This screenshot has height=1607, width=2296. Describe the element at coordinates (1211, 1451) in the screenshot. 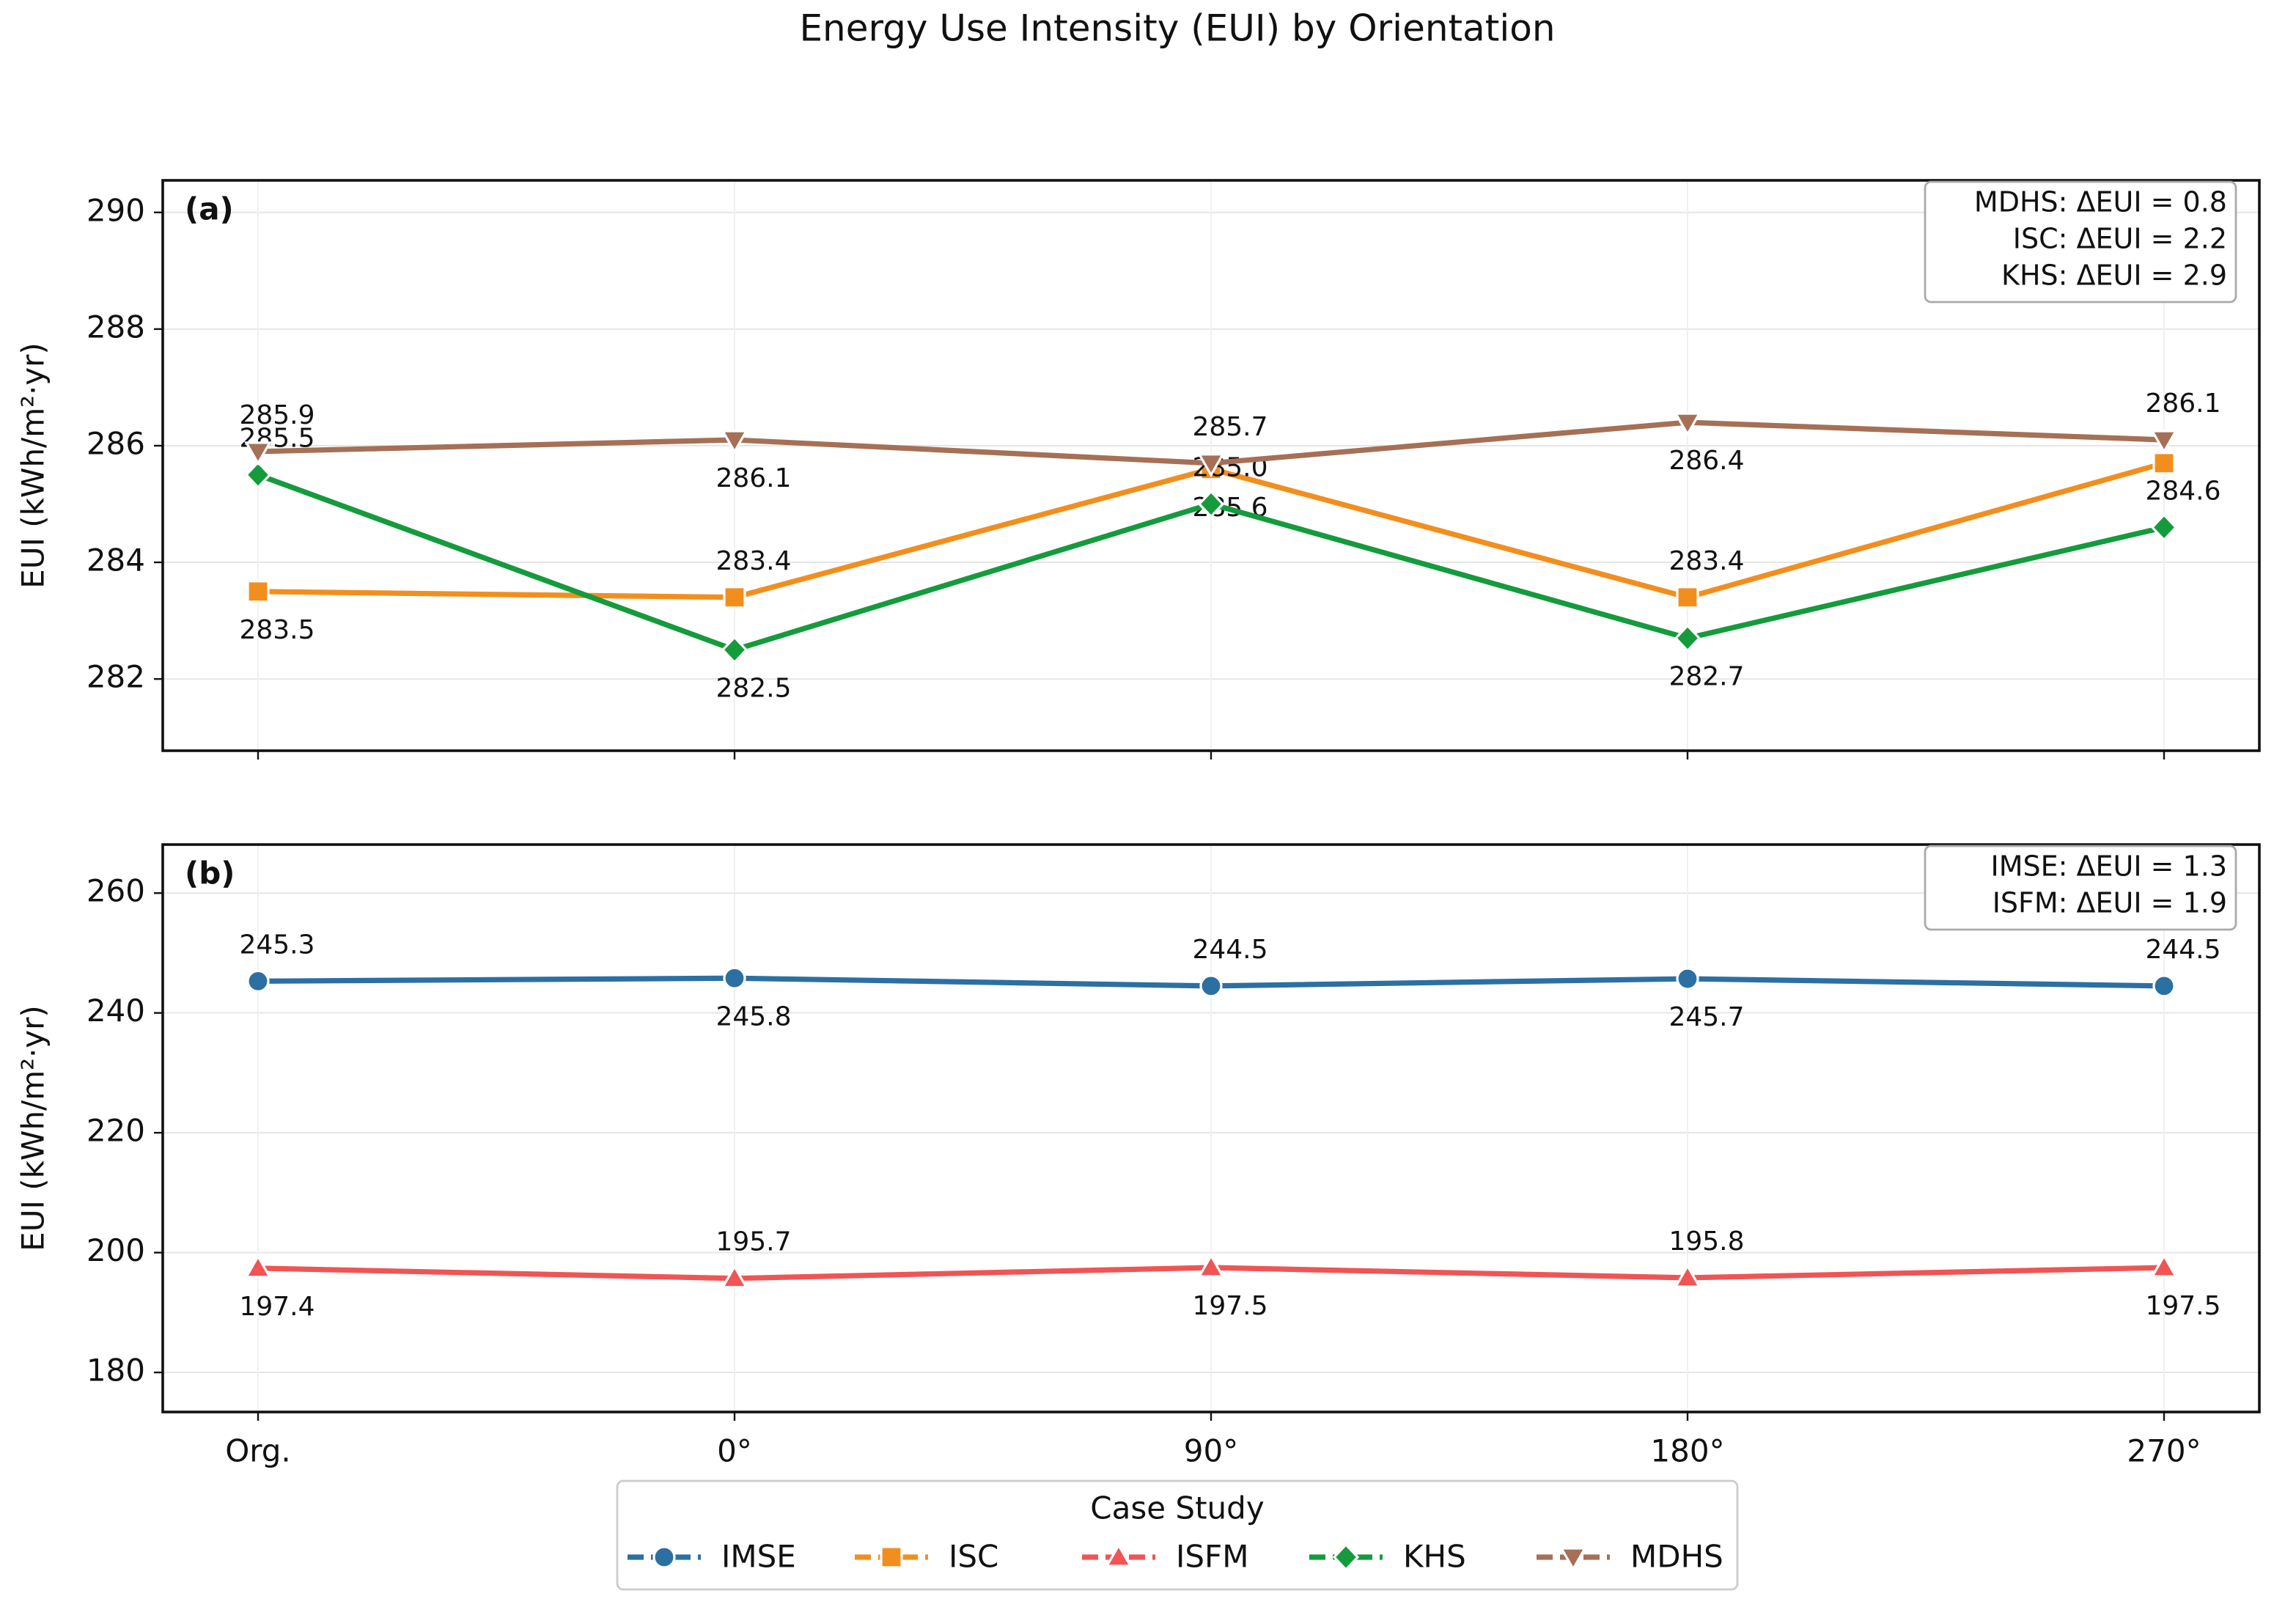

I see `x-tick-label: 90°` at that location.